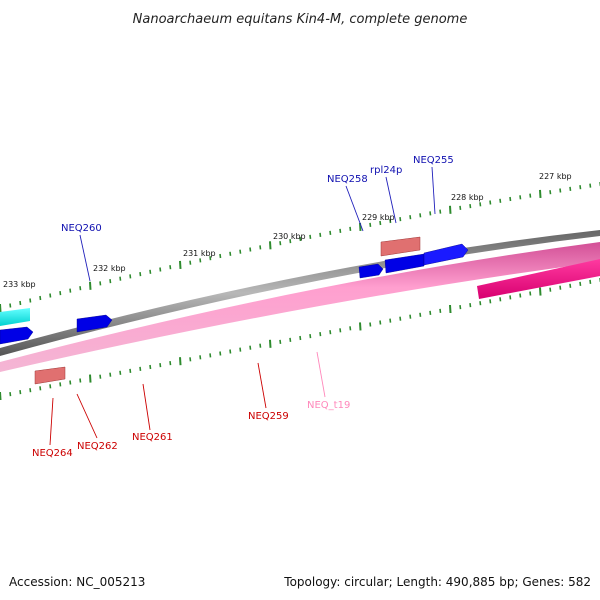 The height and width of the screenshot is (600, 600). I want to click on kbp-label-229: 229 kbp, so click(378, 217).